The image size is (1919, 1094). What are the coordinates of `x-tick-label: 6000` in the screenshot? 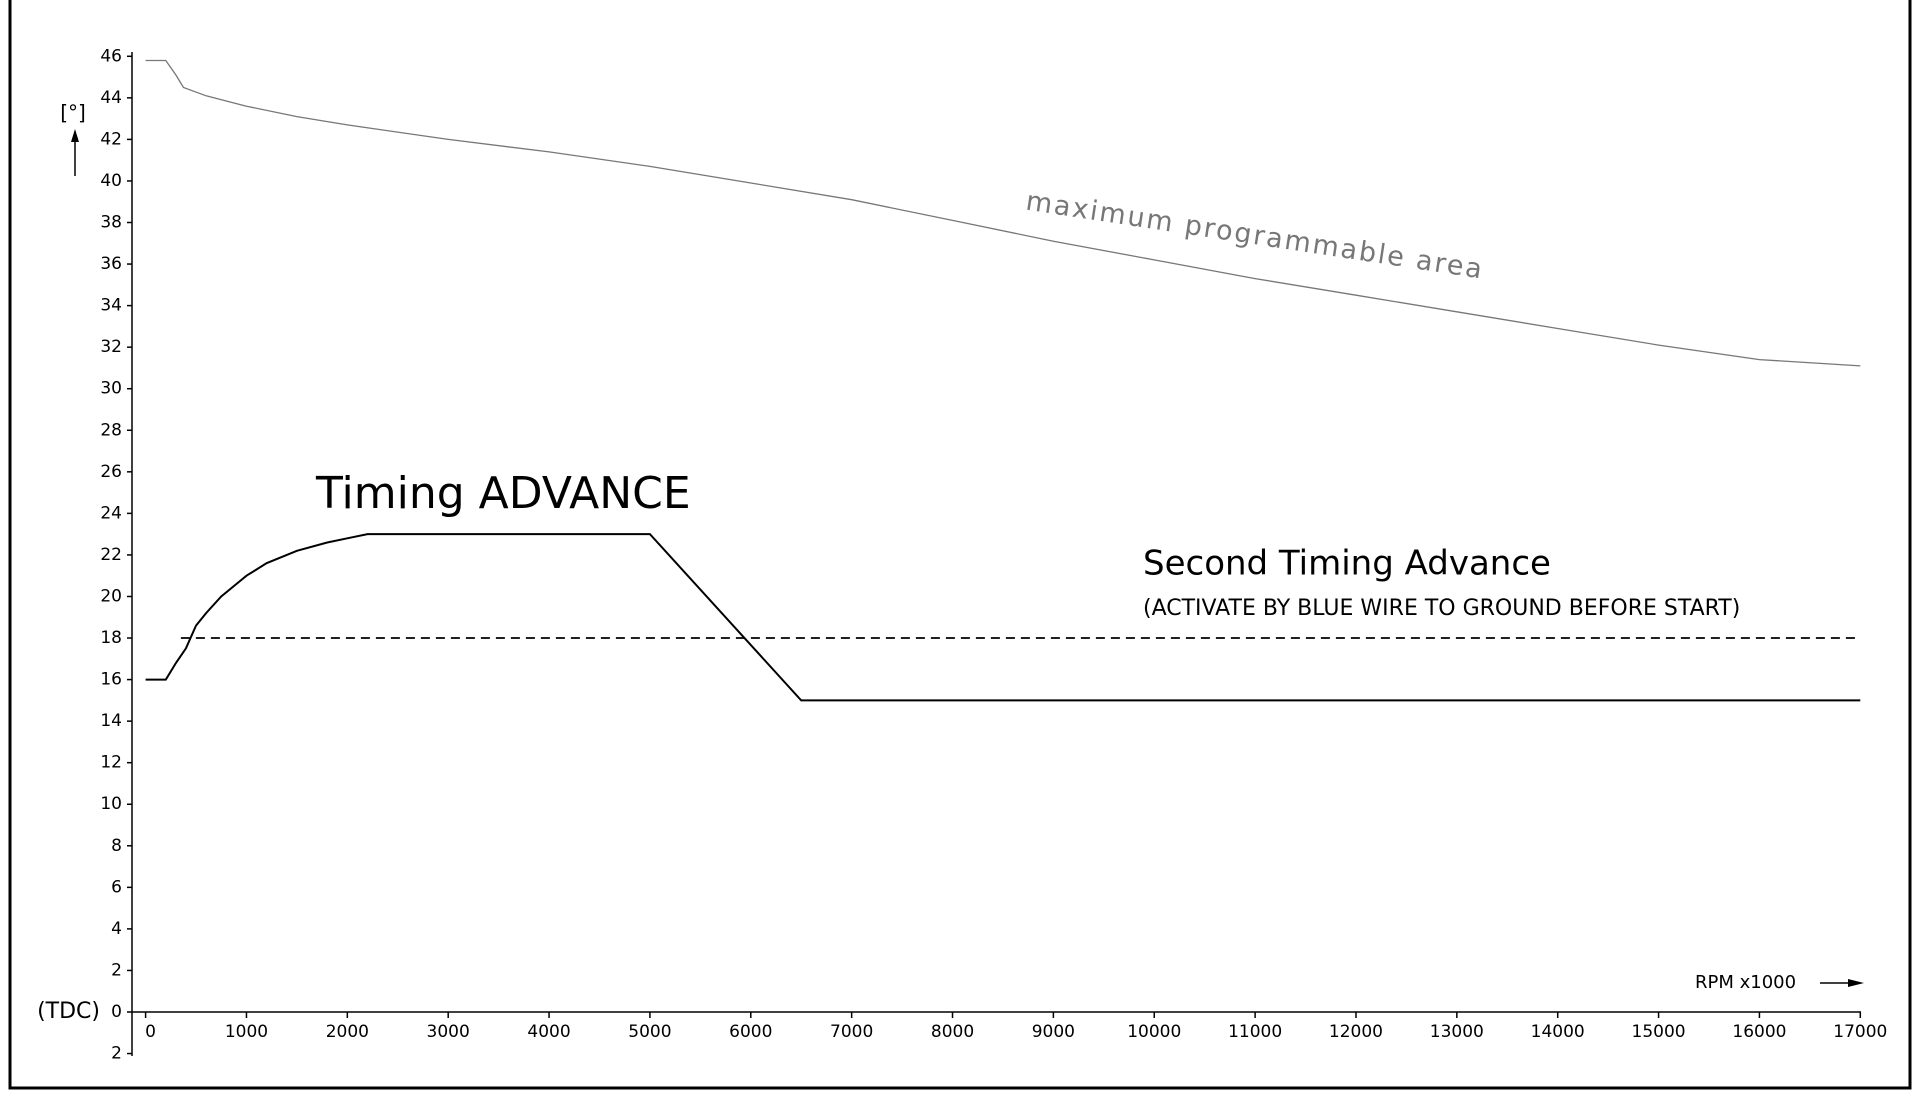 It's located at (750, 1032).